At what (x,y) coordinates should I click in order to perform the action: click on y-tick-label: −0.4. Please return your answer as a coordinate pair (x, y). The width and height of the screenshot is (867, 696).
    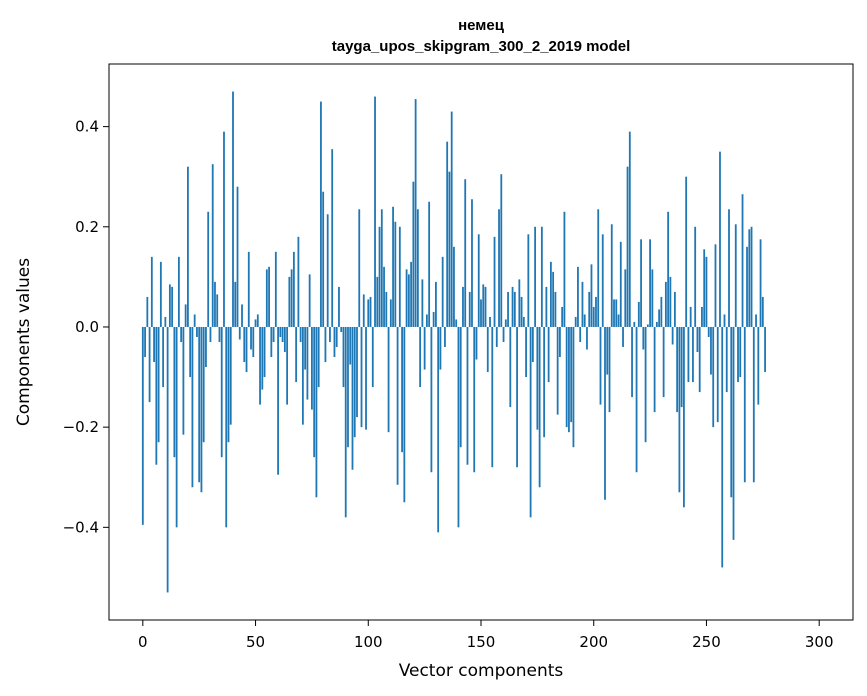
    Looking at the image, I should click on (81, 527).